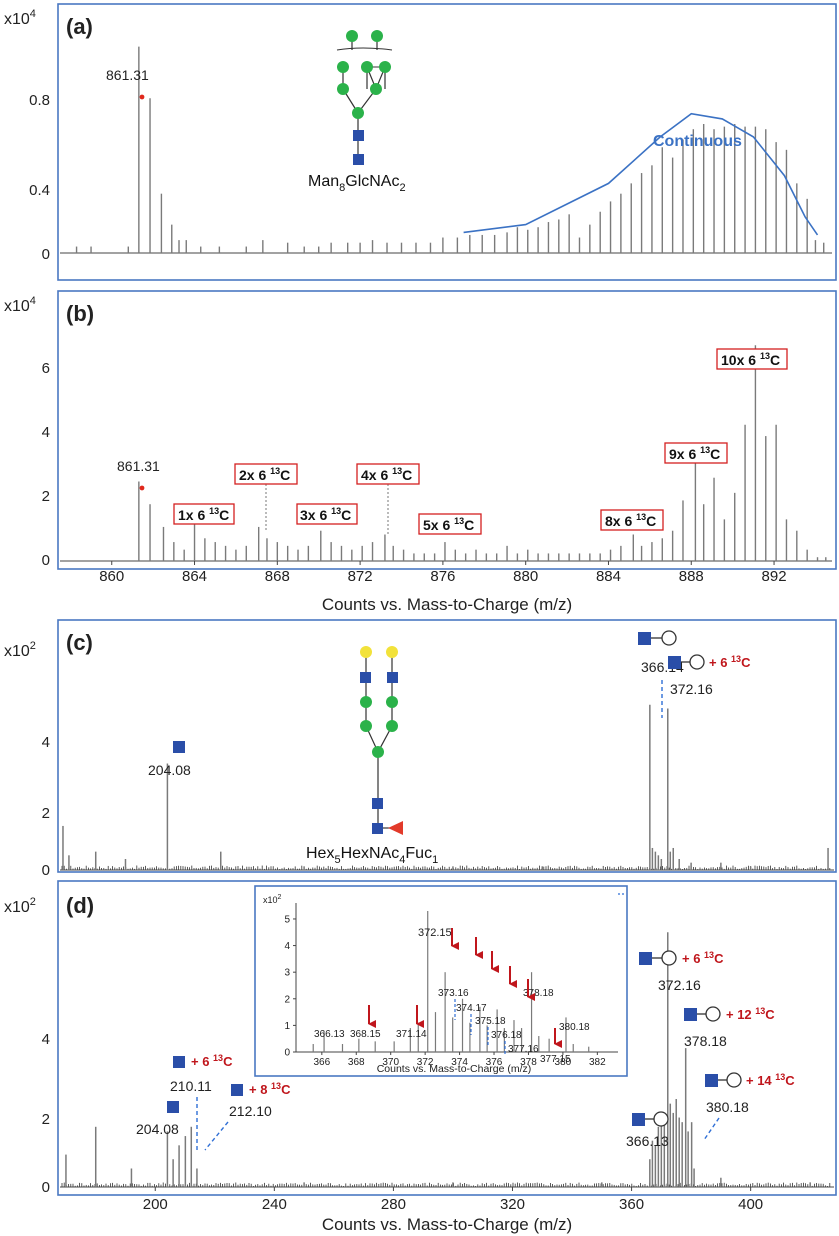 The image size is (839, 1236). I want to click on x-tick-label: 872, so click(360, 576).